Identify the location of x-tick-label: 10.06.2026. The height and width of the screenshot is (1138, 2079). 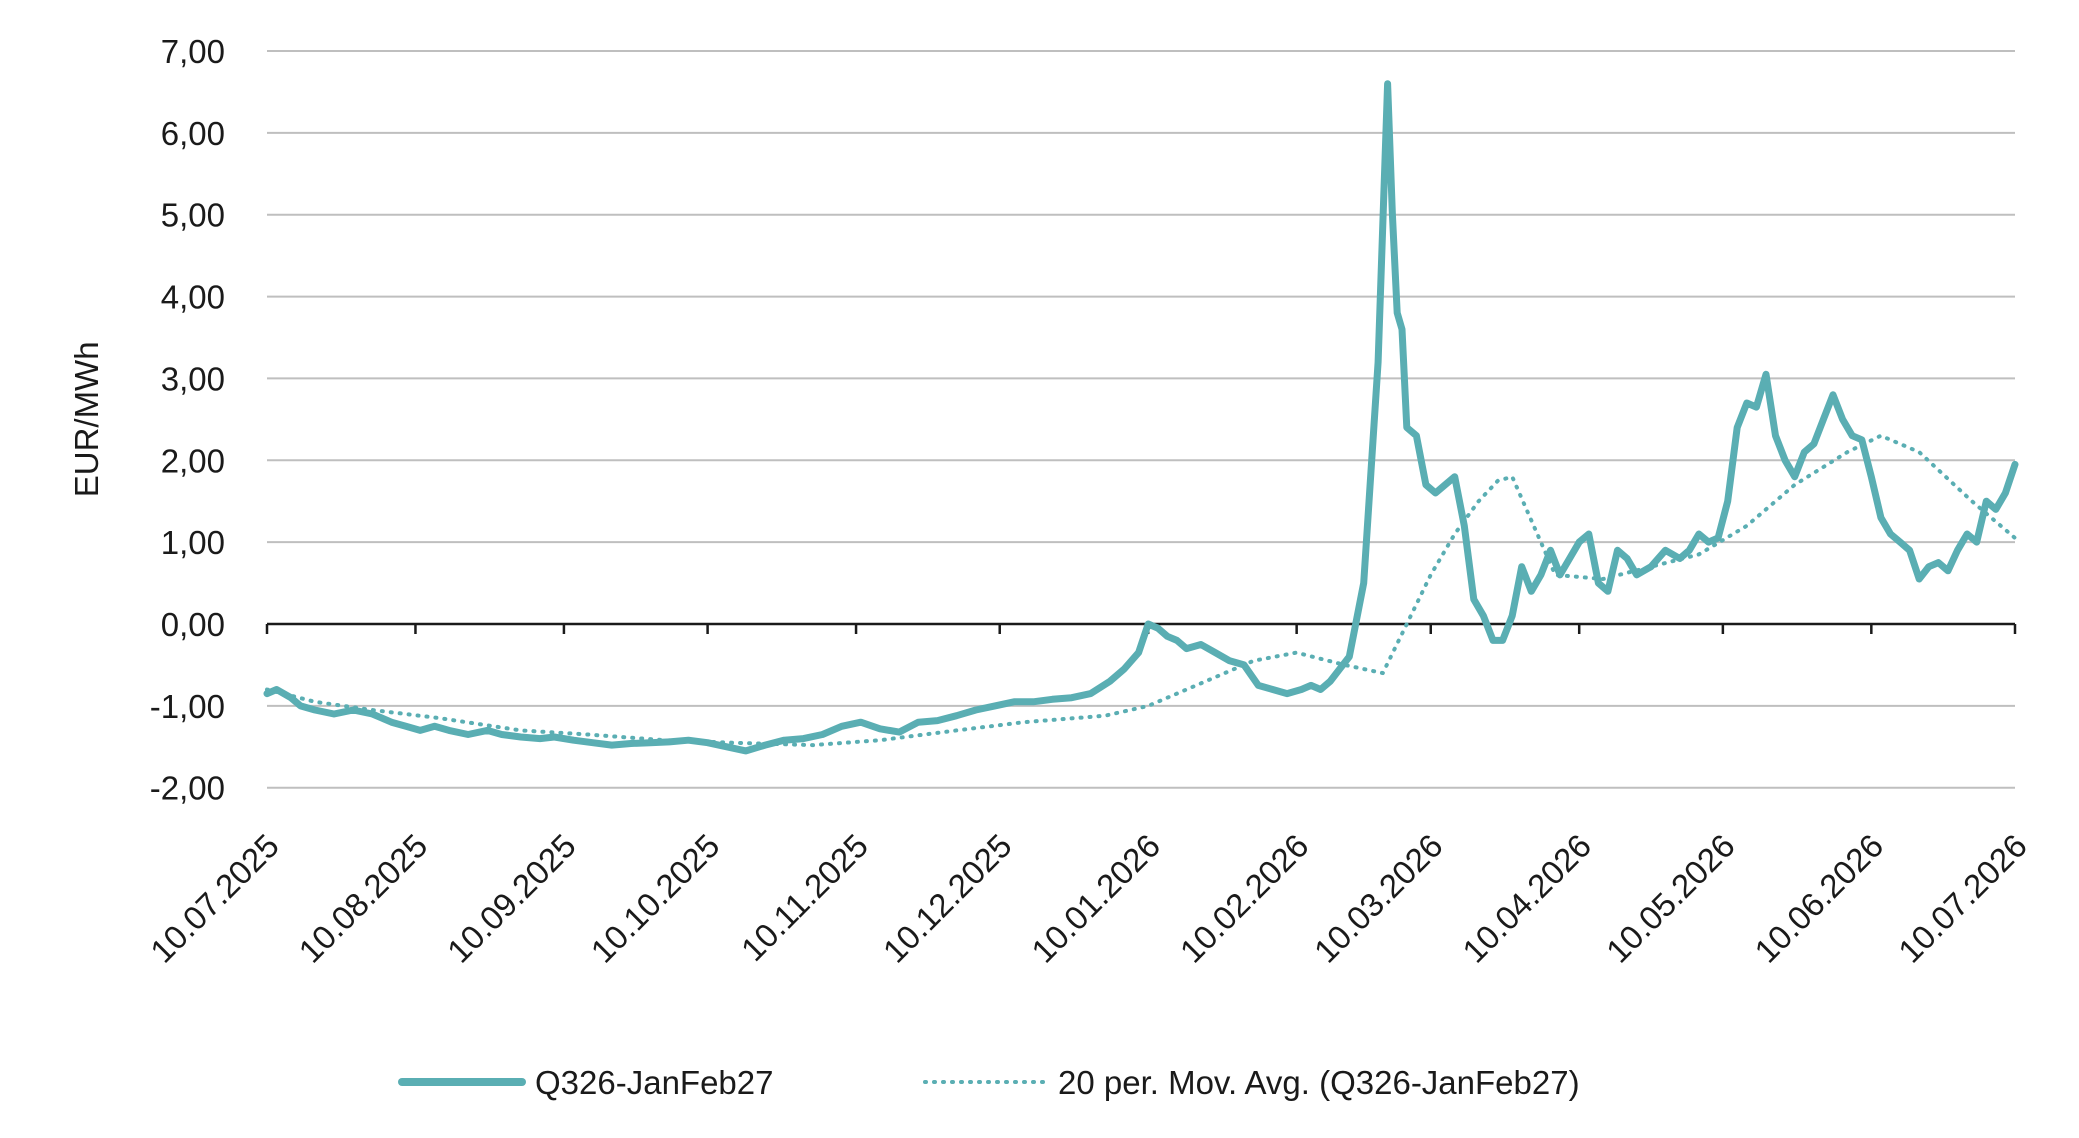
(1818, 898).